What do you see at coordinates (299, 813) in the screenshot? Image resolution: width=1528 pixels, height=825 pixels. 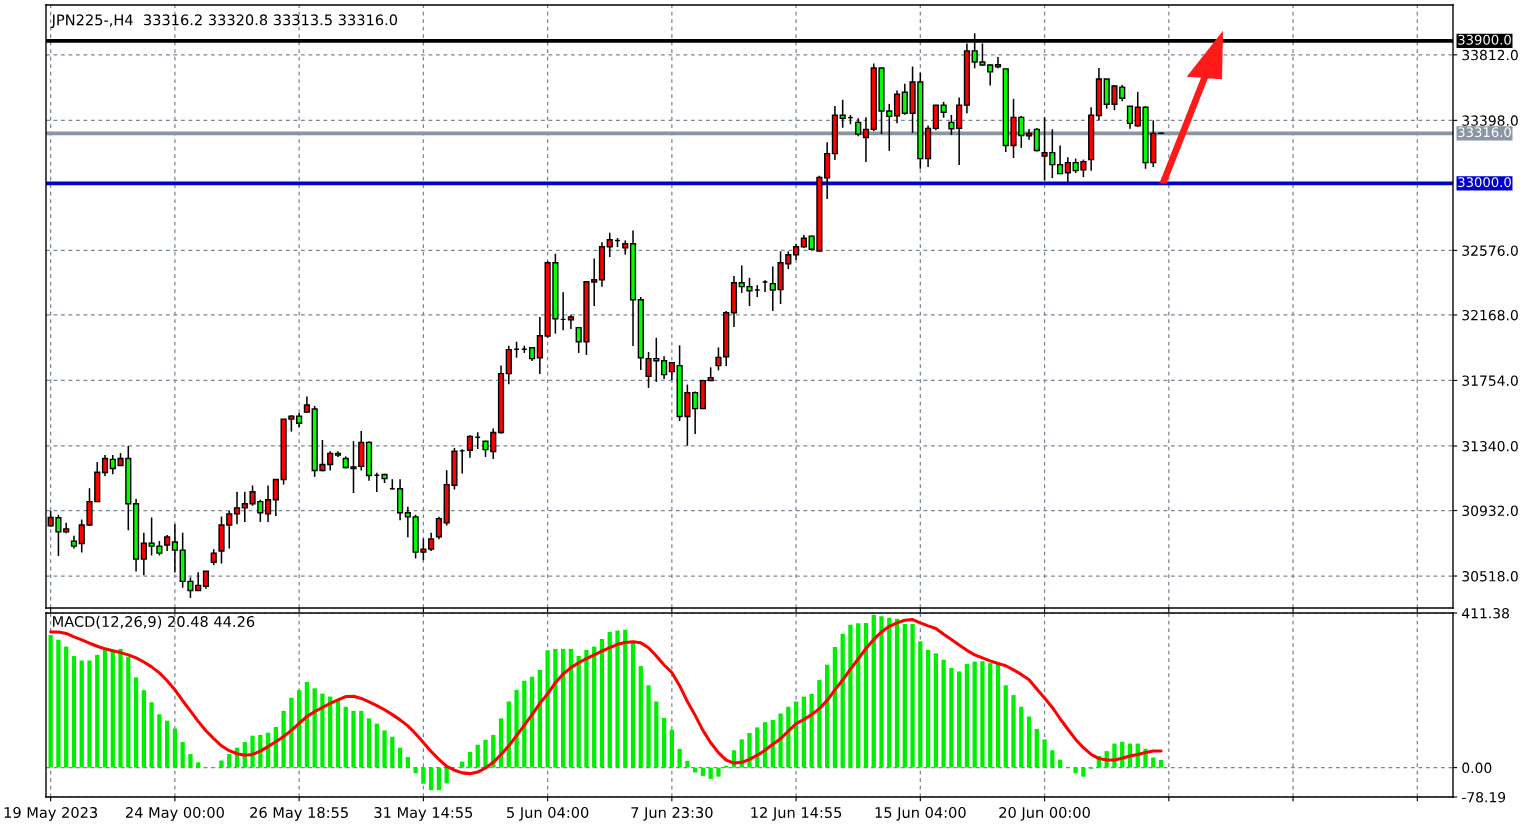 I see `x-tick-label: 26 May 18:55` at bounding box center [299, 813].